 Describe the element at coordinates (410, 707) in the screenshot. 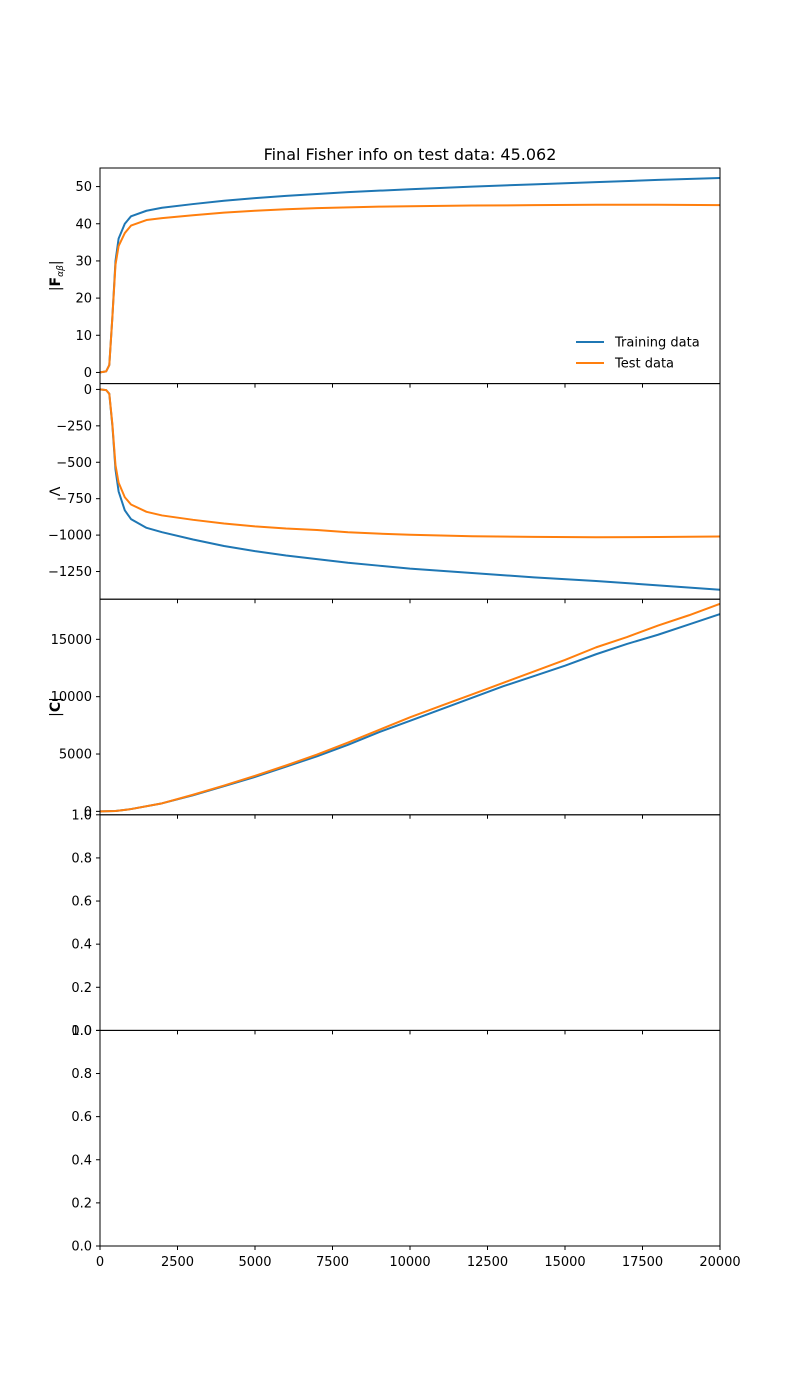

I see `series-line-covariance-test-data` at that location.